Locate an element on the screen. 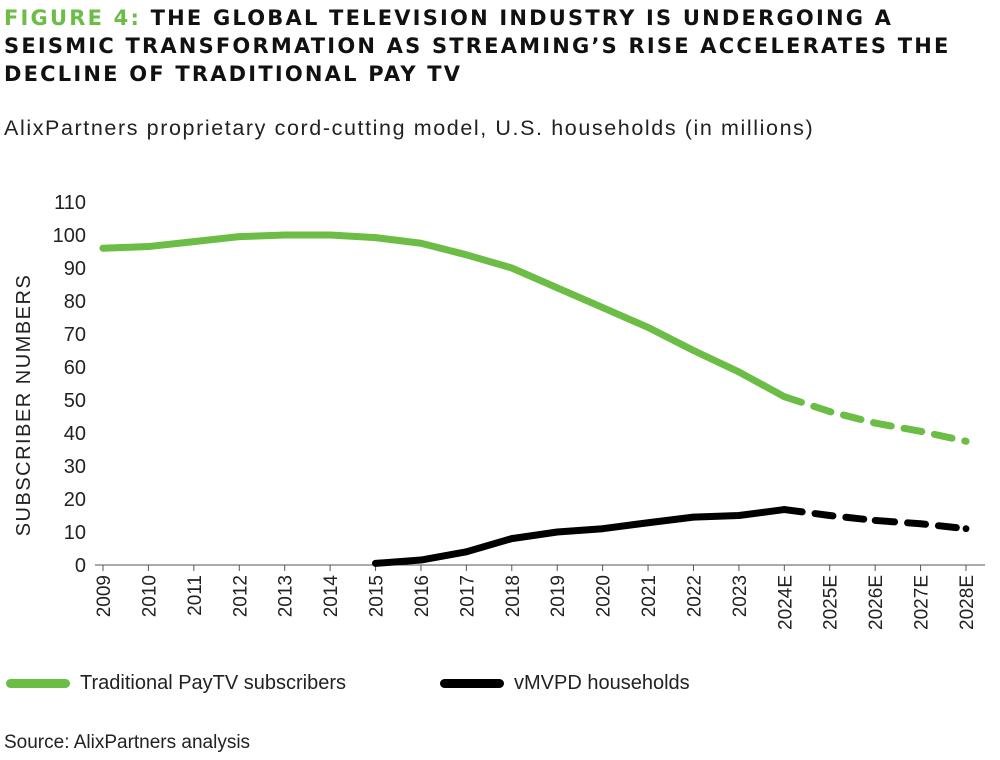 Image resolution: width=1000 pixels, height=760 pixels. x-tick-label: 2028E is located at coordinates (967, 602).